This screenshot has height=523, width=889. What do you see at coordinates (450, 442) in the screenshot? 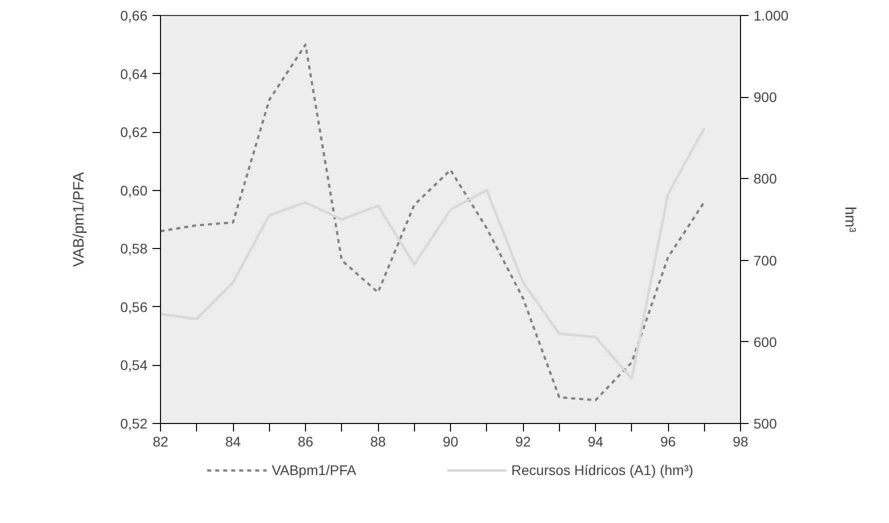
I see `x-tick-label: 90` at bounding box center [450, 442].